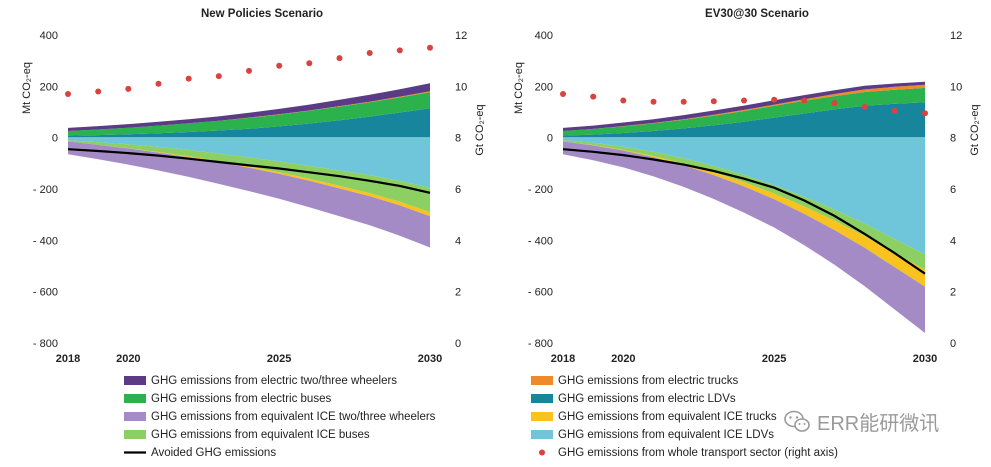 Image resolution: width=991 pixels, height=467 pixels. Describe the element at coordinates (975, 129) in the screenshot. I see `y2-axis-label: Gt CO₂-eq` at that location.